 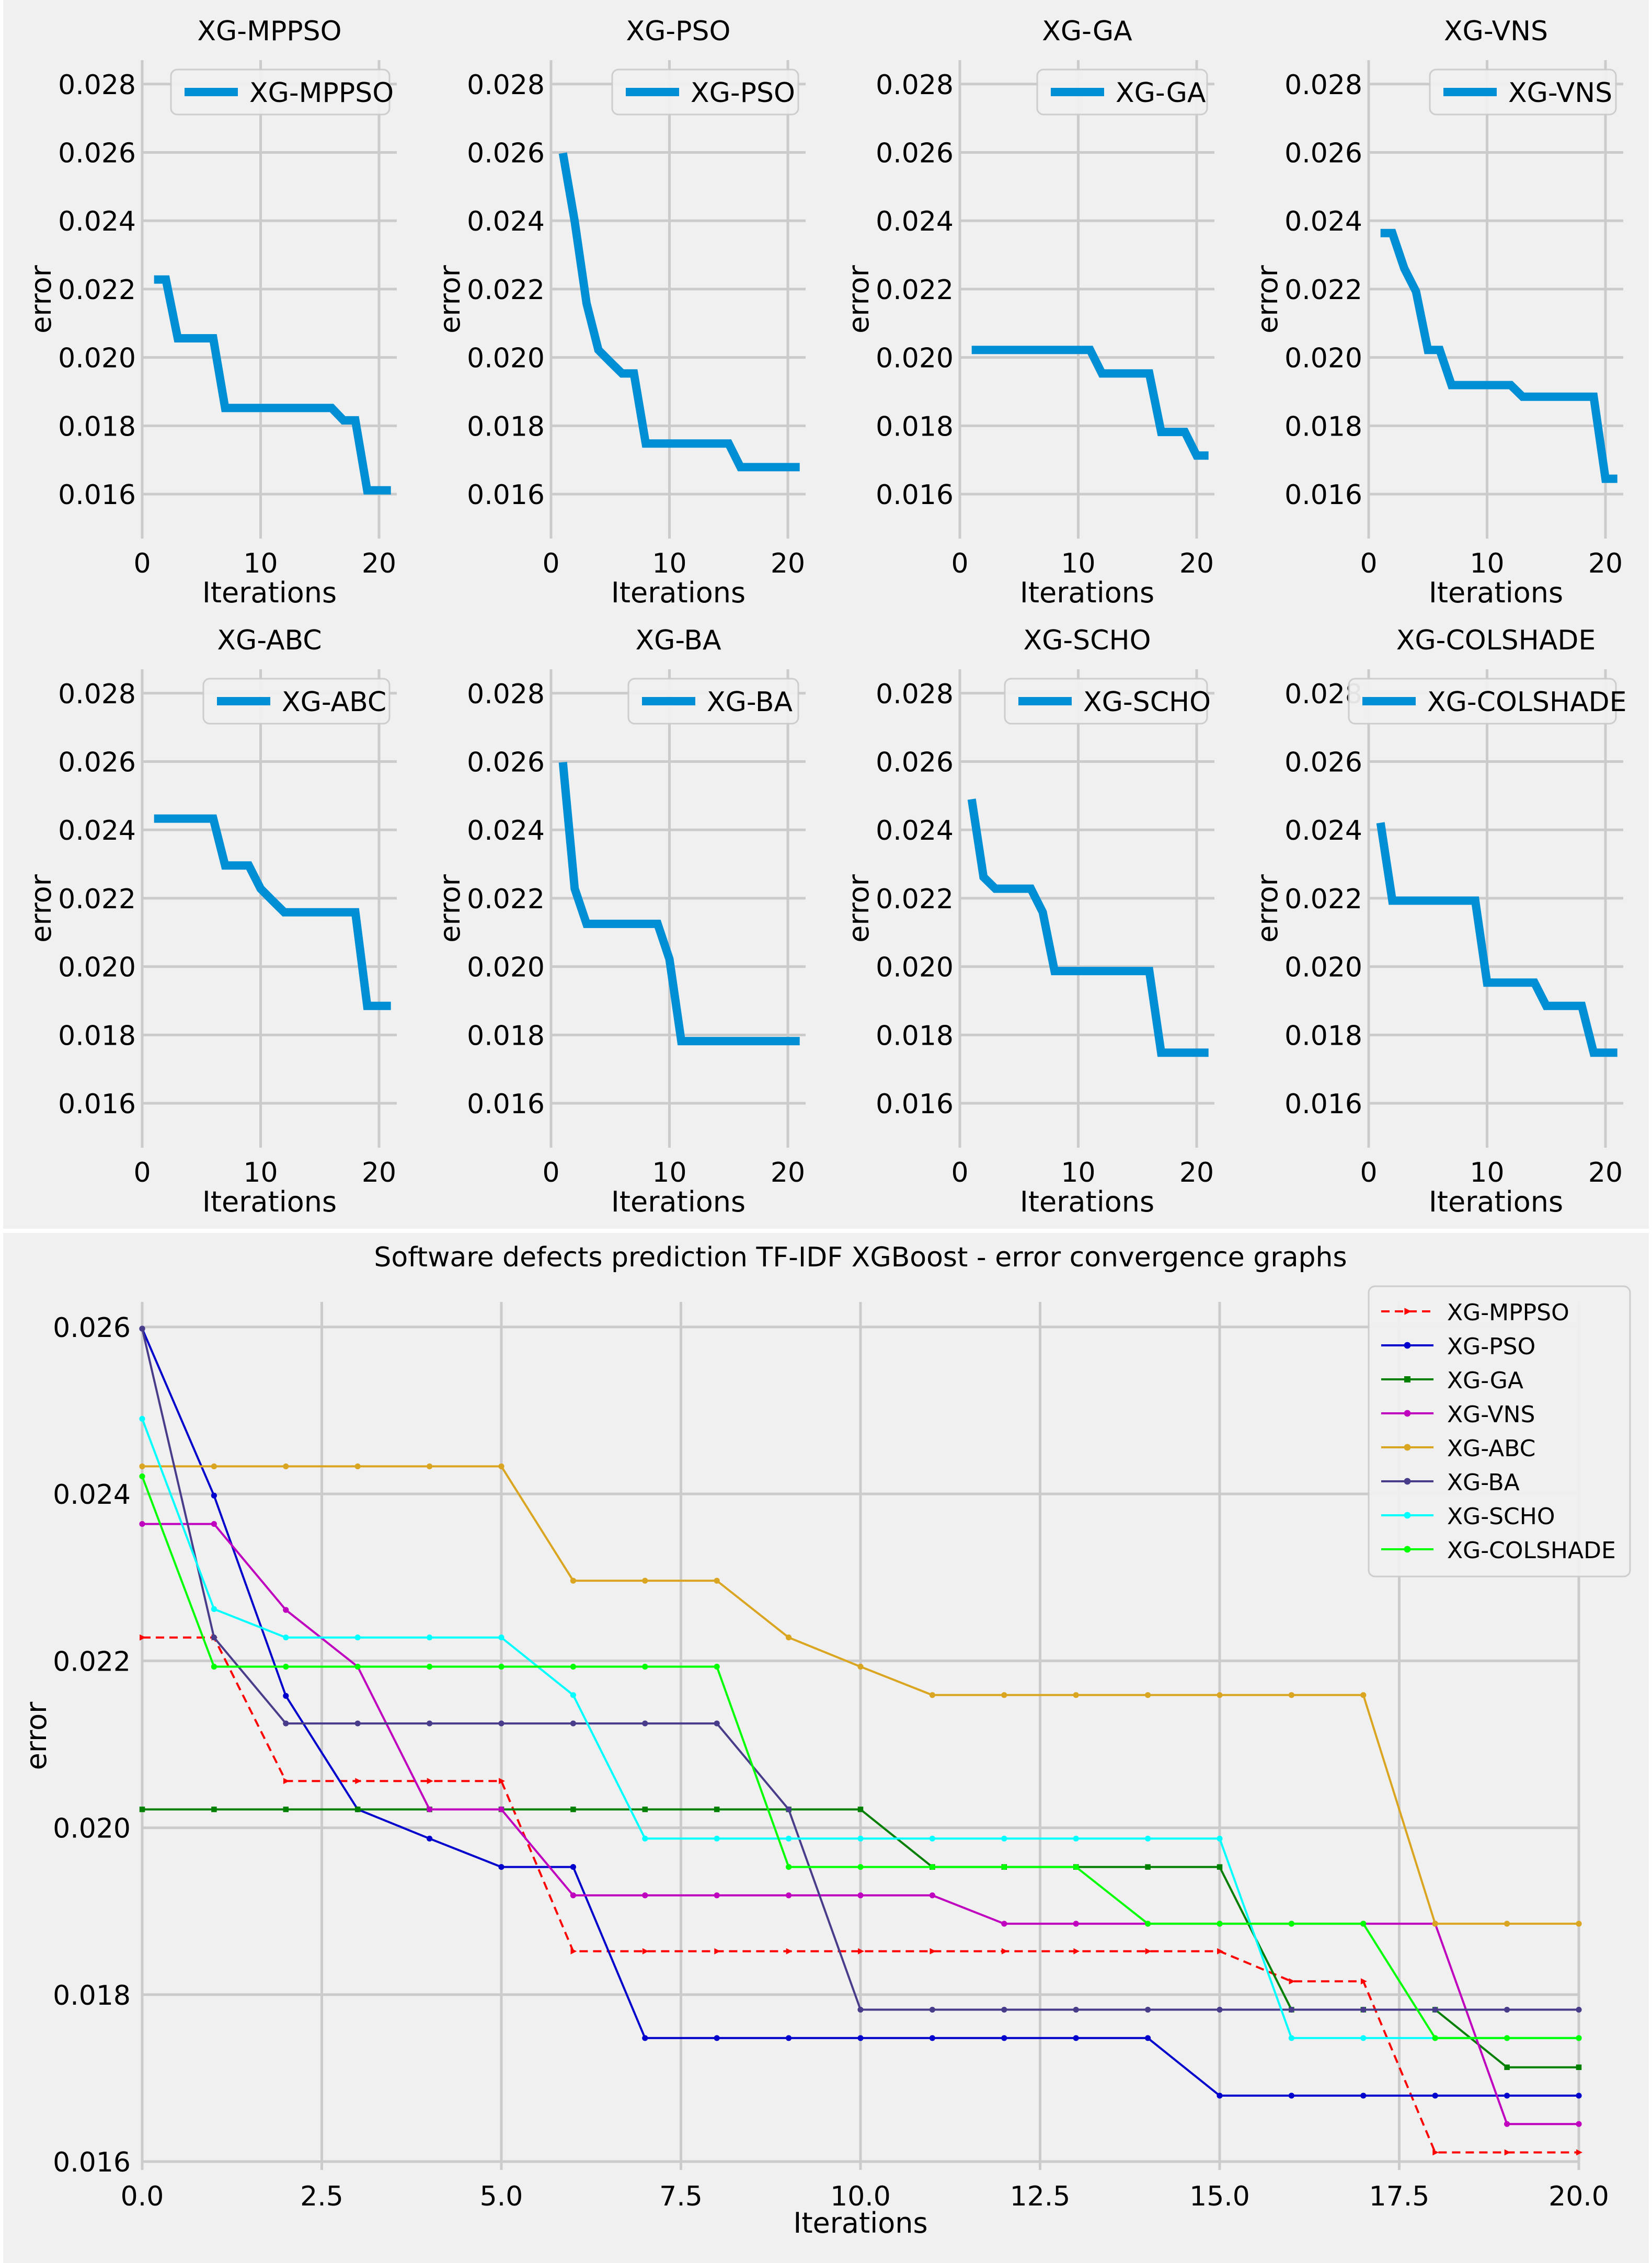 I want to click on y-tick-label: 0.028, so click(x=97, y=85).